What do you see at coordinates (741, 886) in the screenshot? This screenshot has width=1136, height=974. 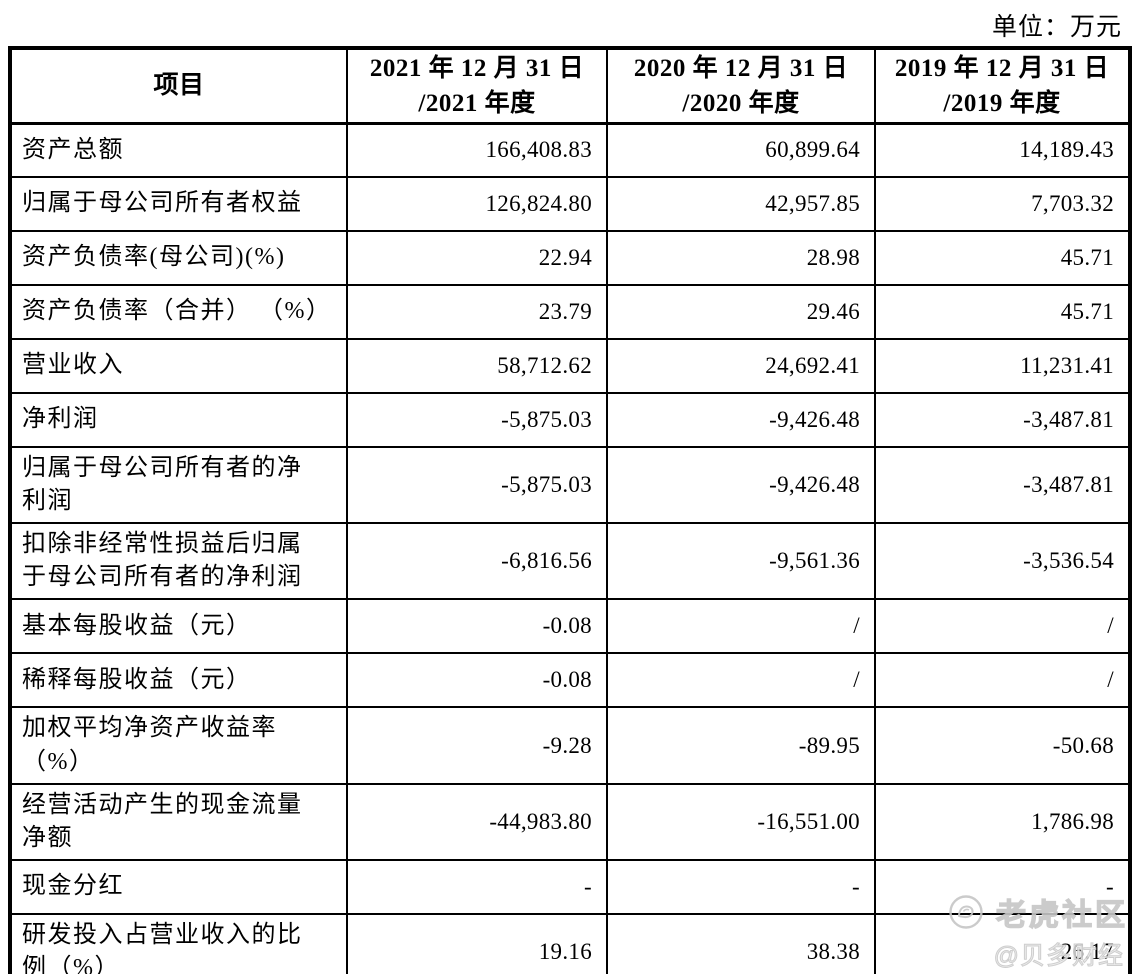 I see `cell-2020: -` at bounding box center [741, 886].